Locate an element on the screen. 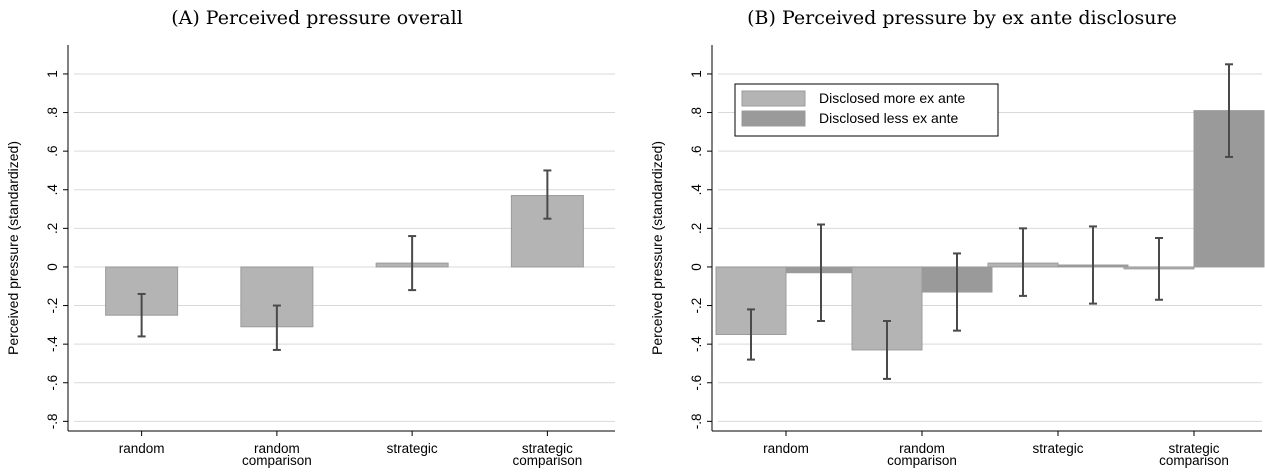 This screenshot has height=476, width=1265. chart-title-a: (A) Perceived pressure overall is located at coordinates (317, 18).